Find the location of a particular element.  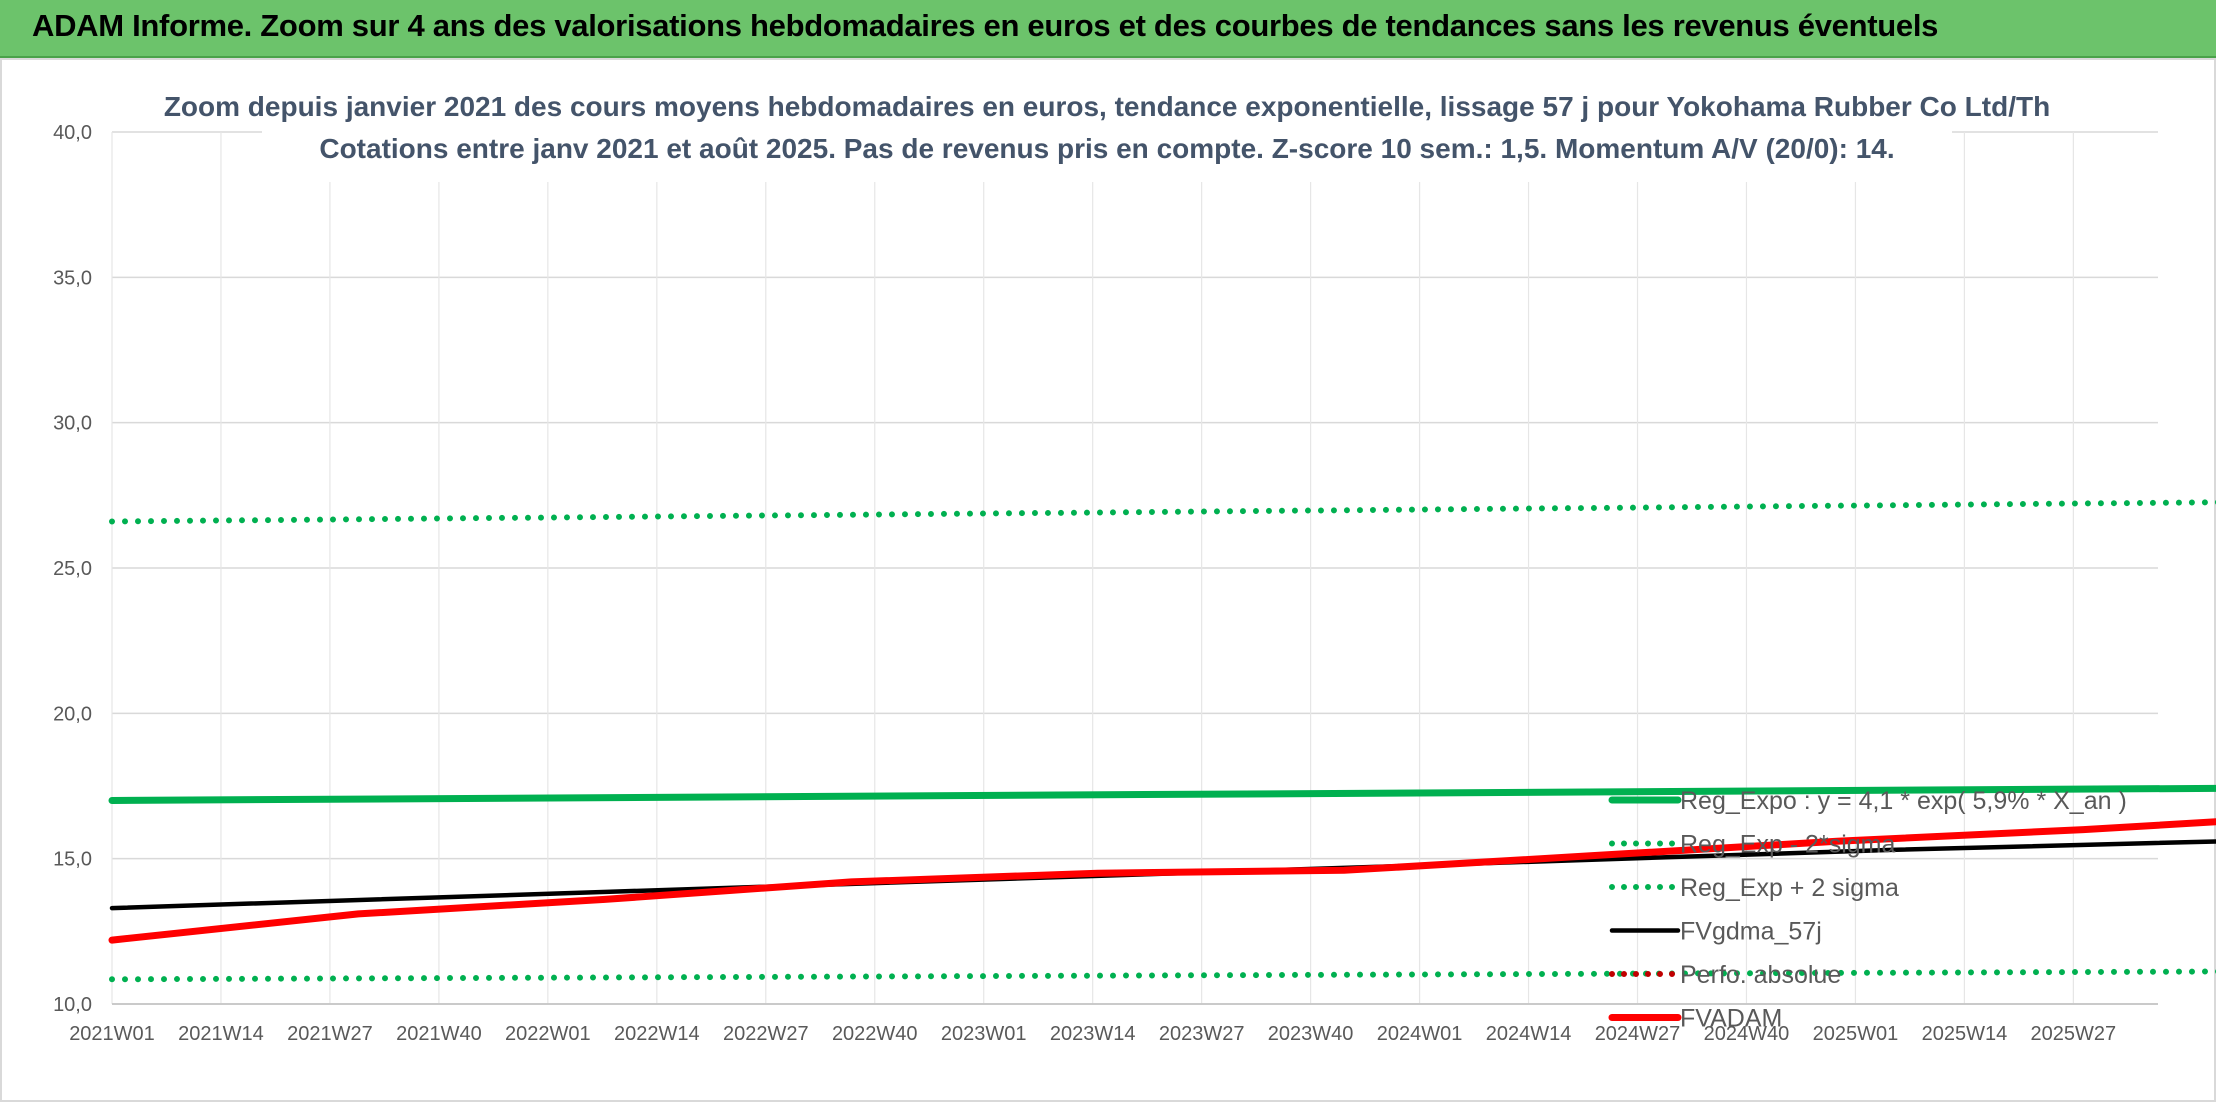

x-tick-label: 2021W40 is located at coordinates (439, 1034).